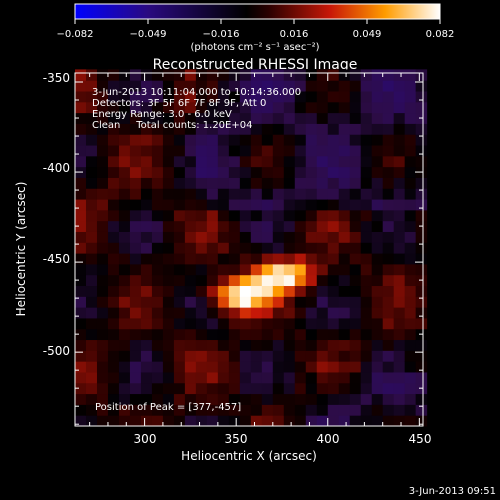 The width and height of the screenshot is (500, 500). I want to click on y-tick-label: -450, so click(56, 259).